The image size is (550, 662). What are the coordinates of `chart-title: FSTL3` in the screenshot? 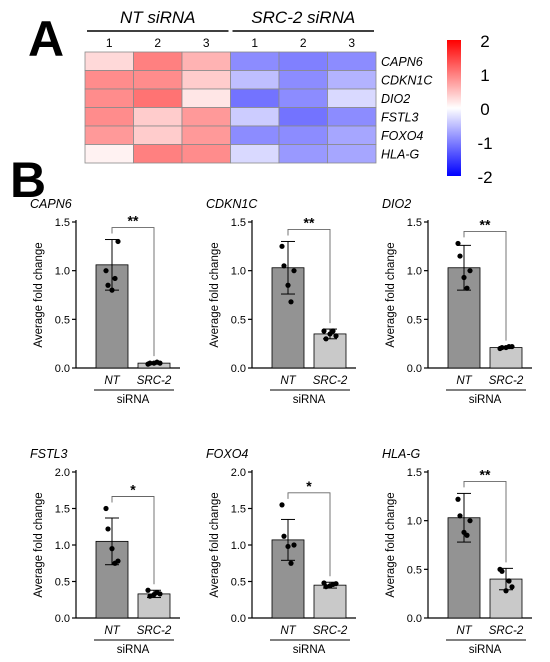 It's located at (49, 454).